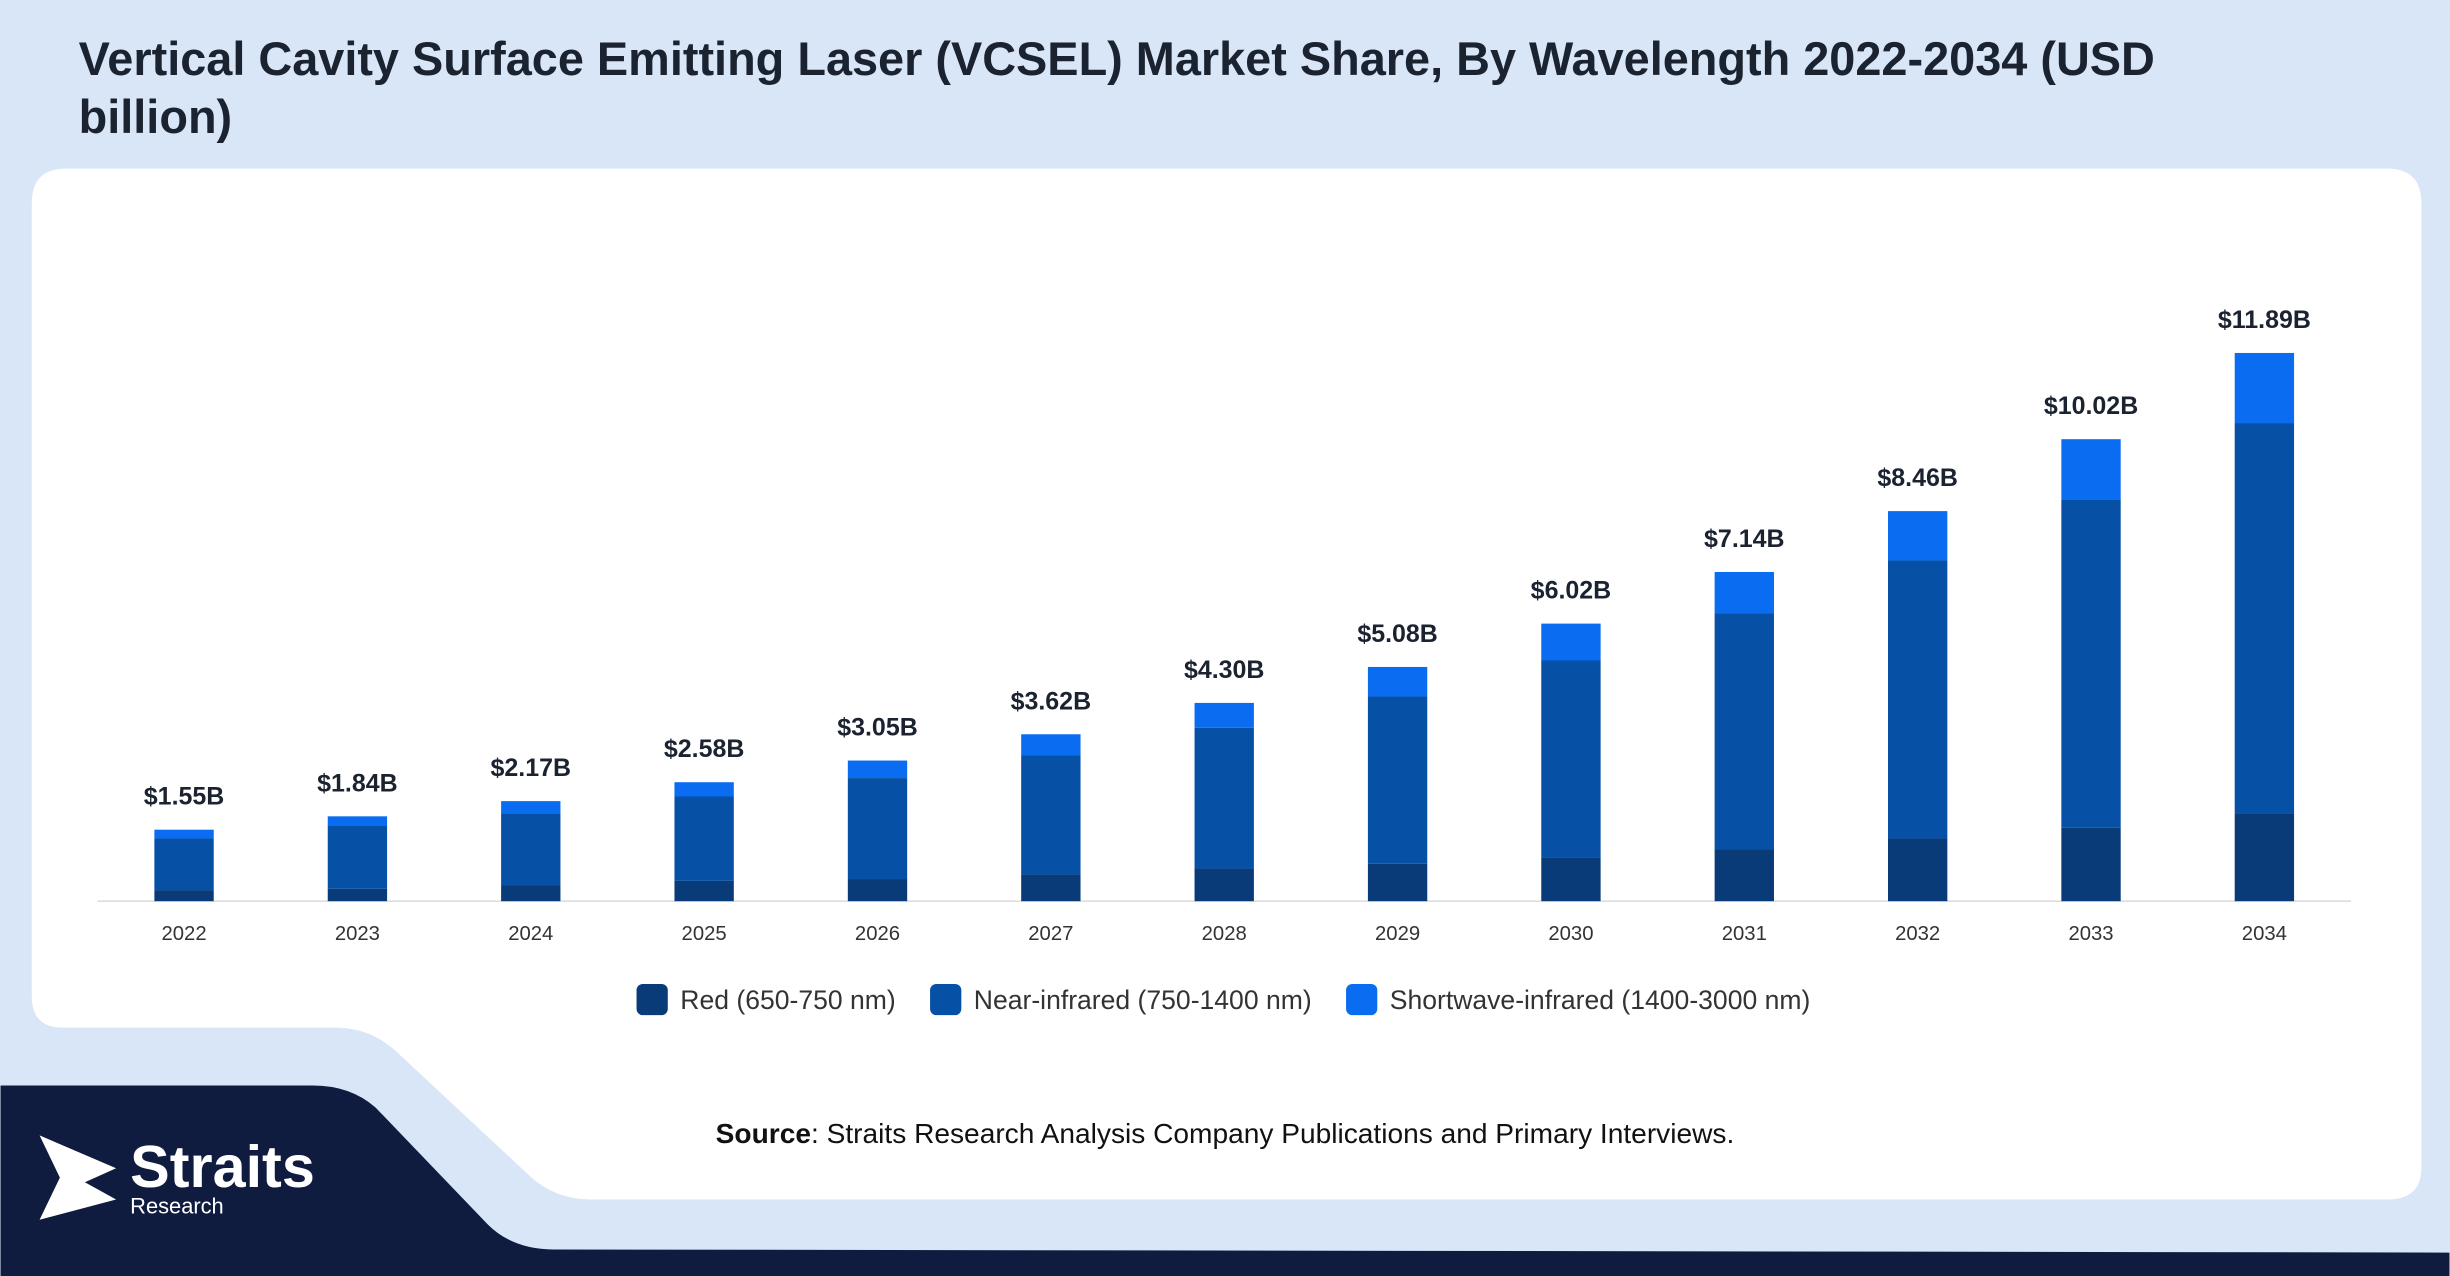 This screenshot has height=1276, width=2450. I want to click on x-tick-label: 2028, so click(1224, 934).